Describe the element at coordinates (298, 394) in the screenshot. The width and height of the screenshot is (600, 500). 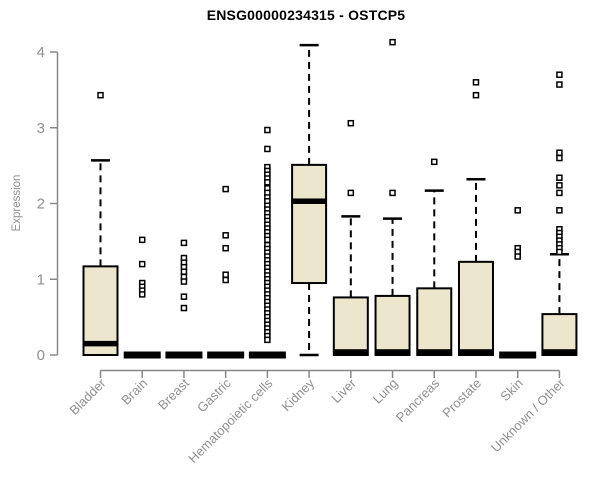
I see `x-tick-label-kidney: Kidney` at that location.